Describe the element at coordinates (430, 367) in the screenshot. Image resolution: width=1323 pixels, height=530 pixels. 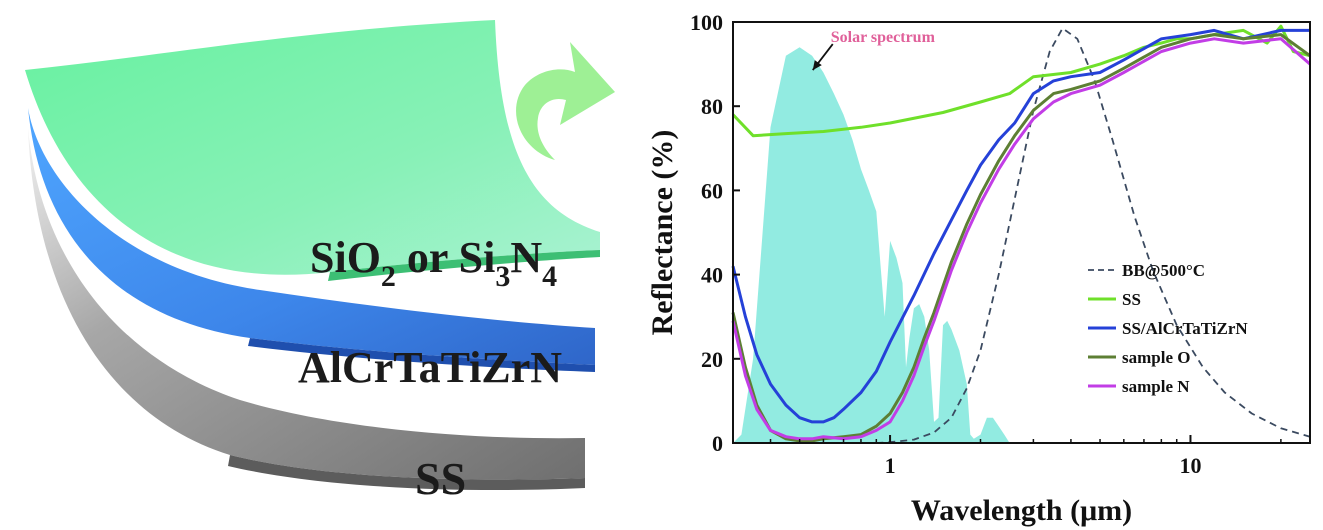
I see `middle-layer-label: AlCrTaTiZrN` at that location.